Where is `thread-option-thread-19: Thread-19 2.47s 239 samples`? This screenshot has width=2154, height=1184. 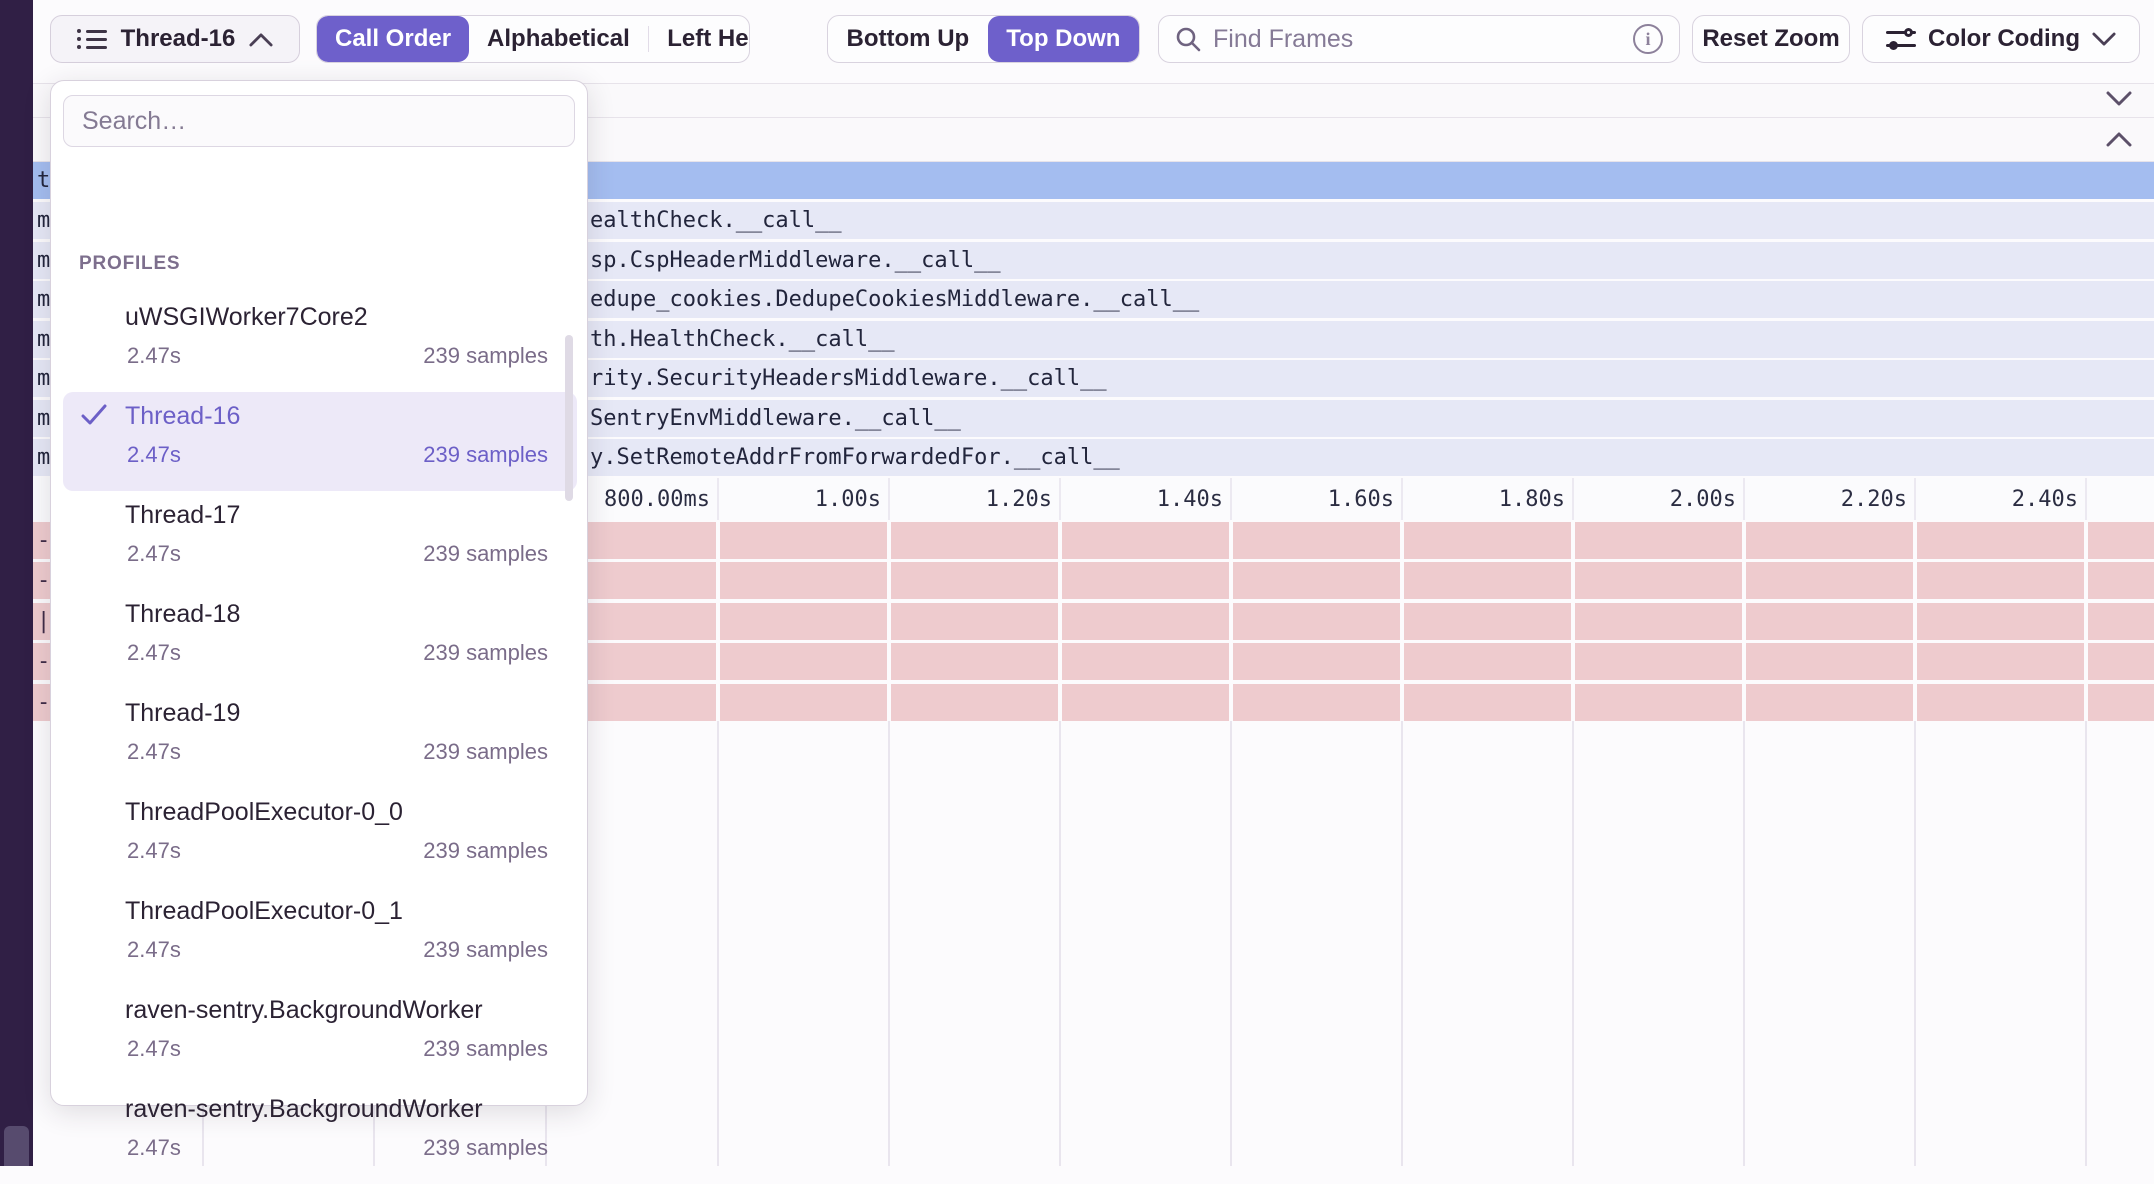
thread-option-thread-19: Thread-19 2.47s 239 samples is located at coordinates (320, 738).